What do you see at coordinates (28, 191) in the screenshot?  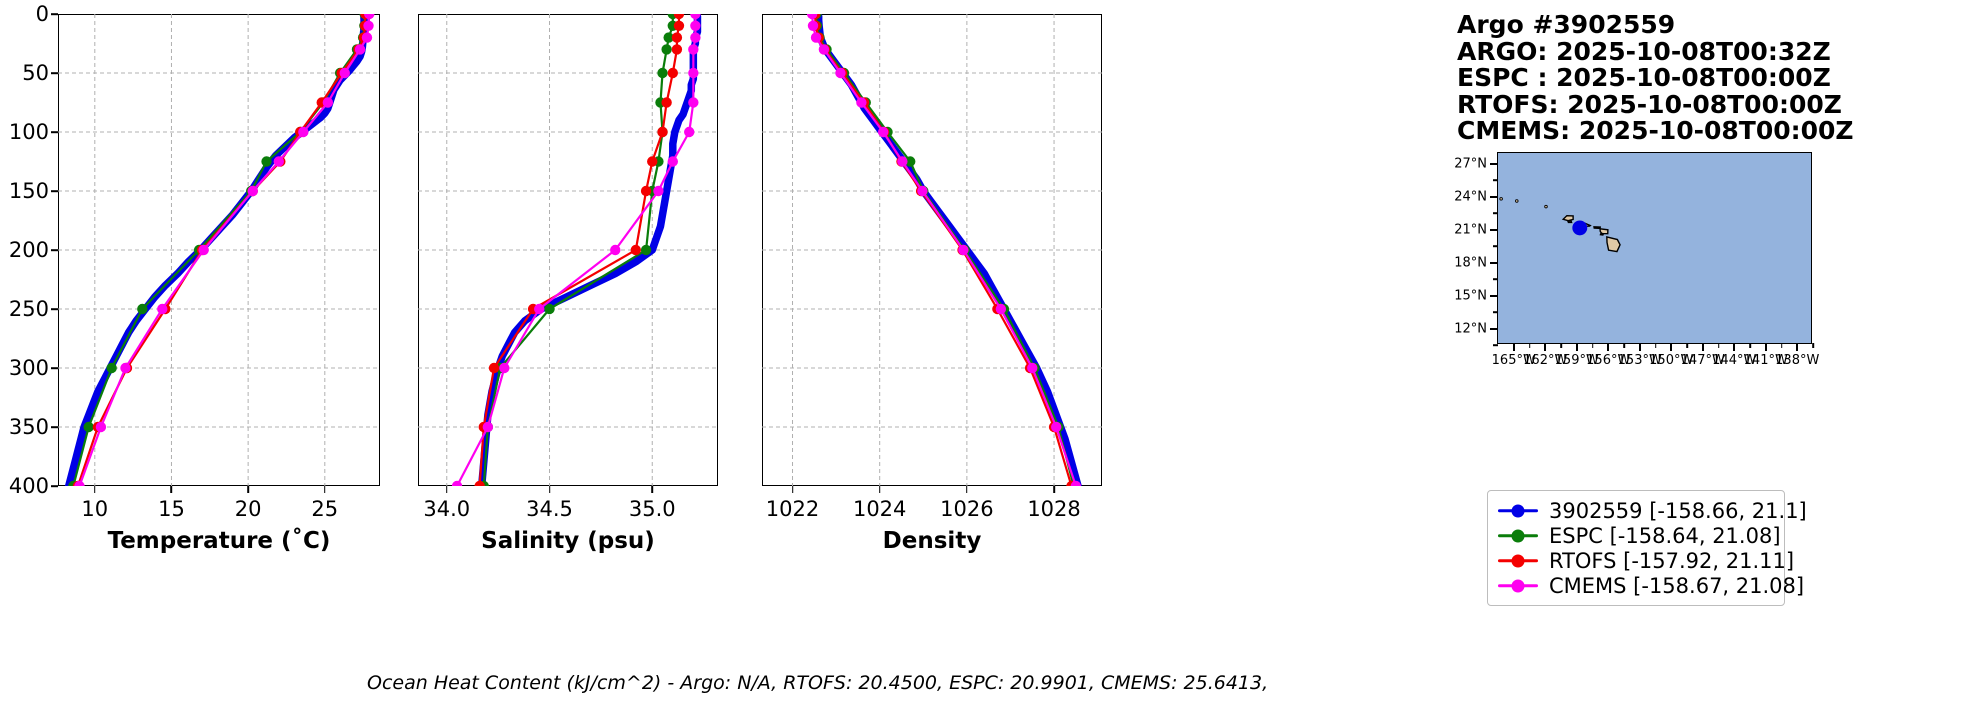 I see `ytick-label: 150` at bounding box center [28, 191].